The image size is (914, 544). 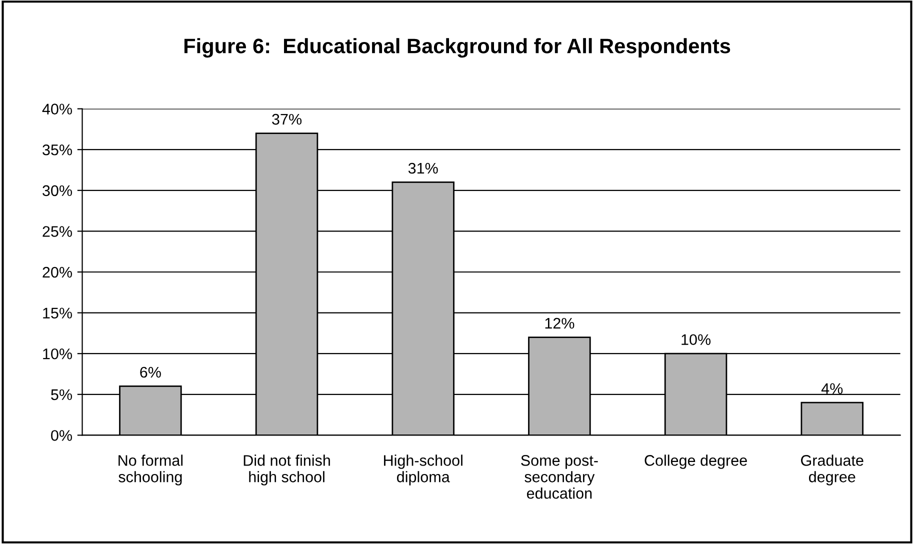 What do you see at coordinates (423, 168) in the screenshot?
I see `data-label: 31%` at bounding box center [423, 168].